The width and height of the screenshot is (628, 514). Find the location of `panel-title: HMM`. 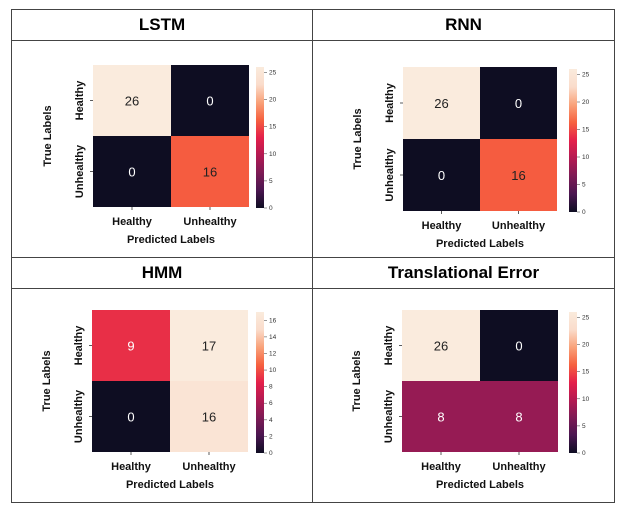

panel-title: HMM is located at coordinates (162, 273).